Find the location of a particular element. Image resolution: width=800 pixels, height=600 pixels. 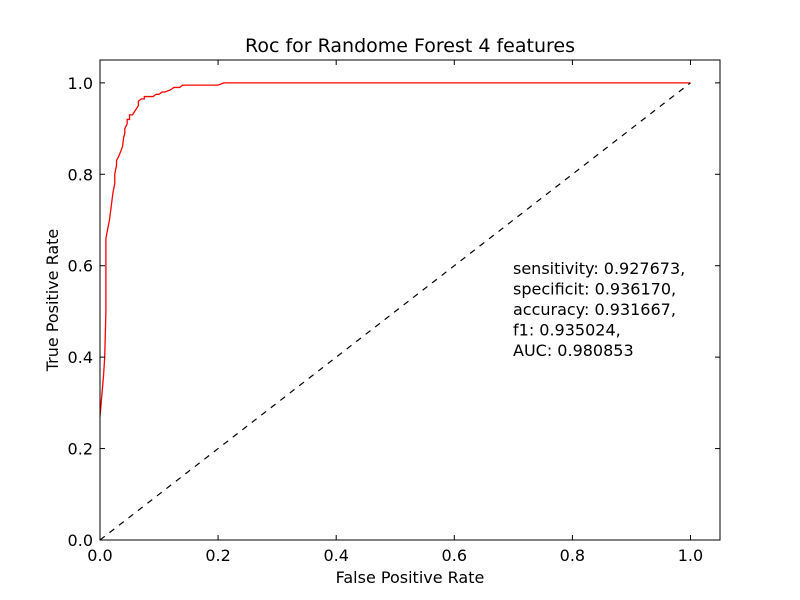

y-tick-label: 0.8 is located at coordinates (80, 174).